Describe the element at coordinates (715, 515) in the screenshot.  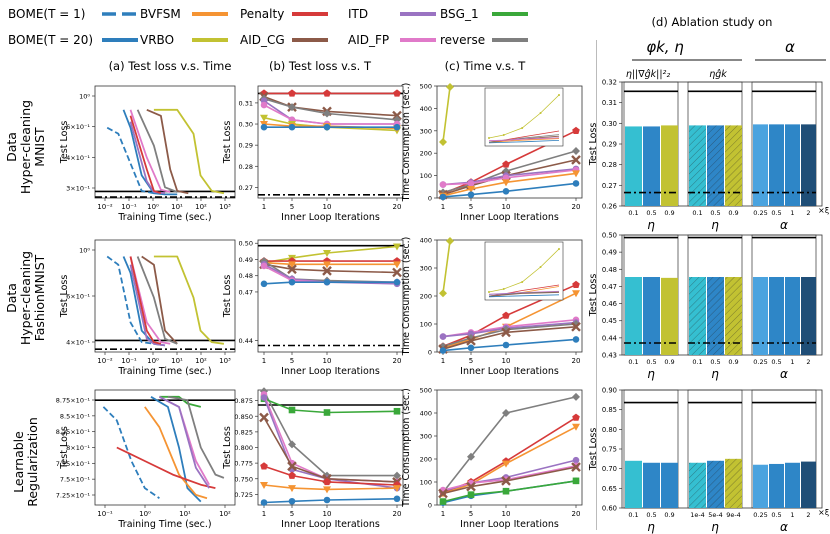
I see `x-tick-label: 5e-4` at that location.